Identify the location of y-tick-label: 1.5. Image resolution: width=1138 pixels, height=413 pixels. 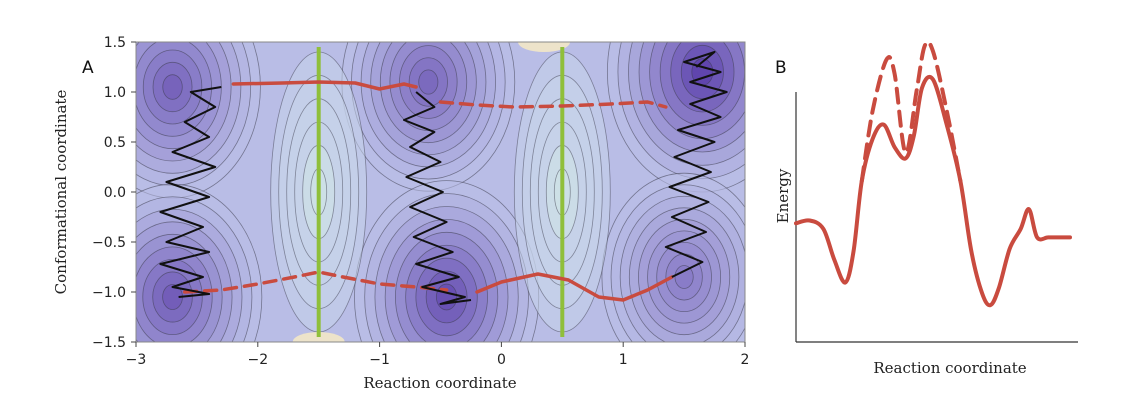
(115, 43).